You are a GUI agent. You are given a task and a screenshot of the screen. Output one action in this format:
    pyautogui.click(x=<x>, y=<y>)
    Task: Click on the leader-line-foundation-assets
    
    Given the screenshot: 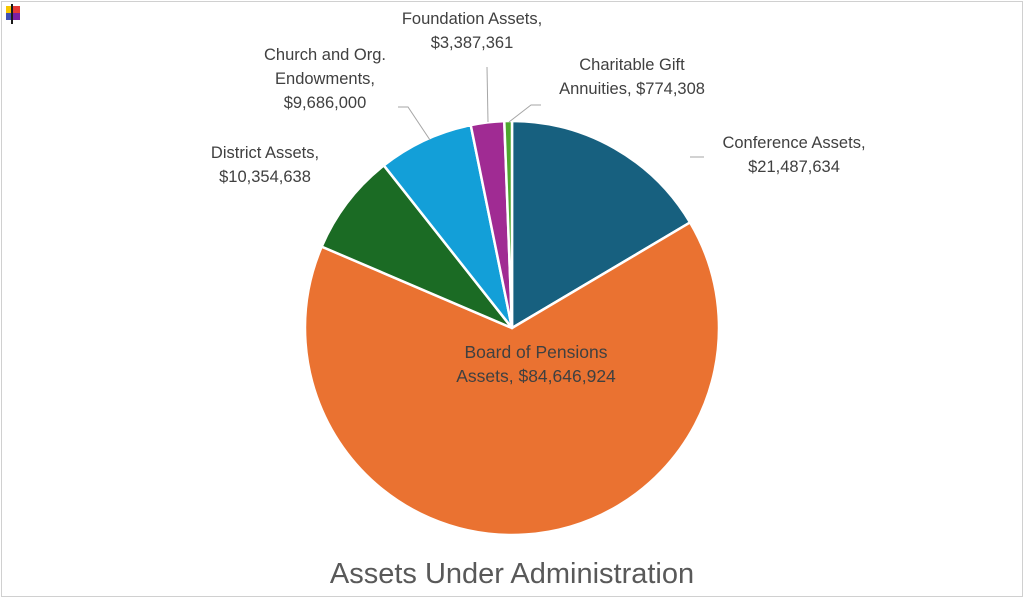 What is the action you would take?
    pyautogui.click(x=487, y=94)
    